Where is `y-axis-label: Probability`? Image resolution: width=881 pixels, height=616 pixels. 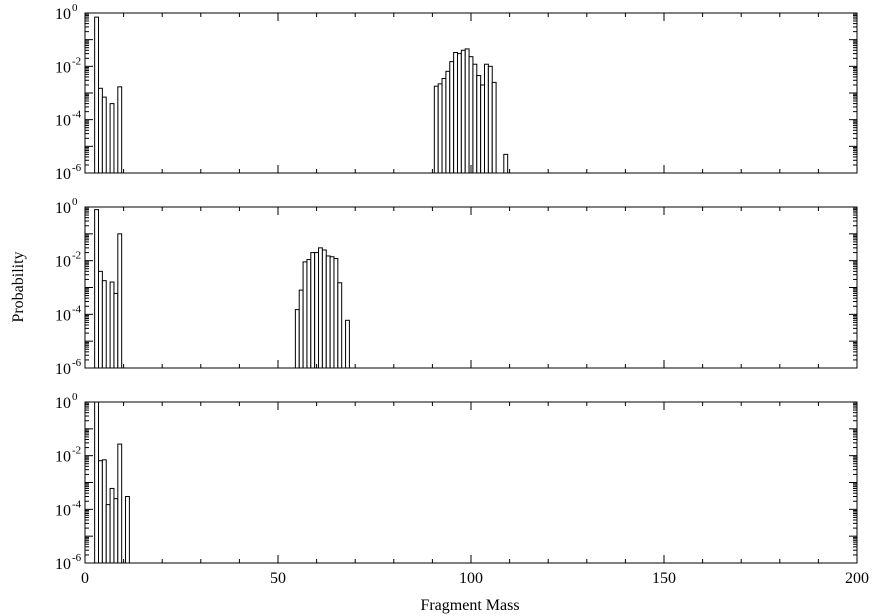
y-axis-label: Probability is located at coordinates (18, 286).